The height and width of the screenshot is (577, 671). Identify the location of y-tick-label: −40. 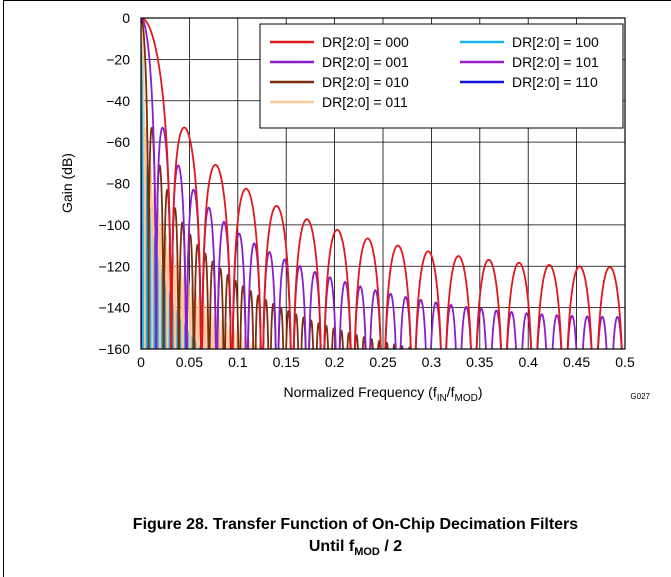
(118, 101).